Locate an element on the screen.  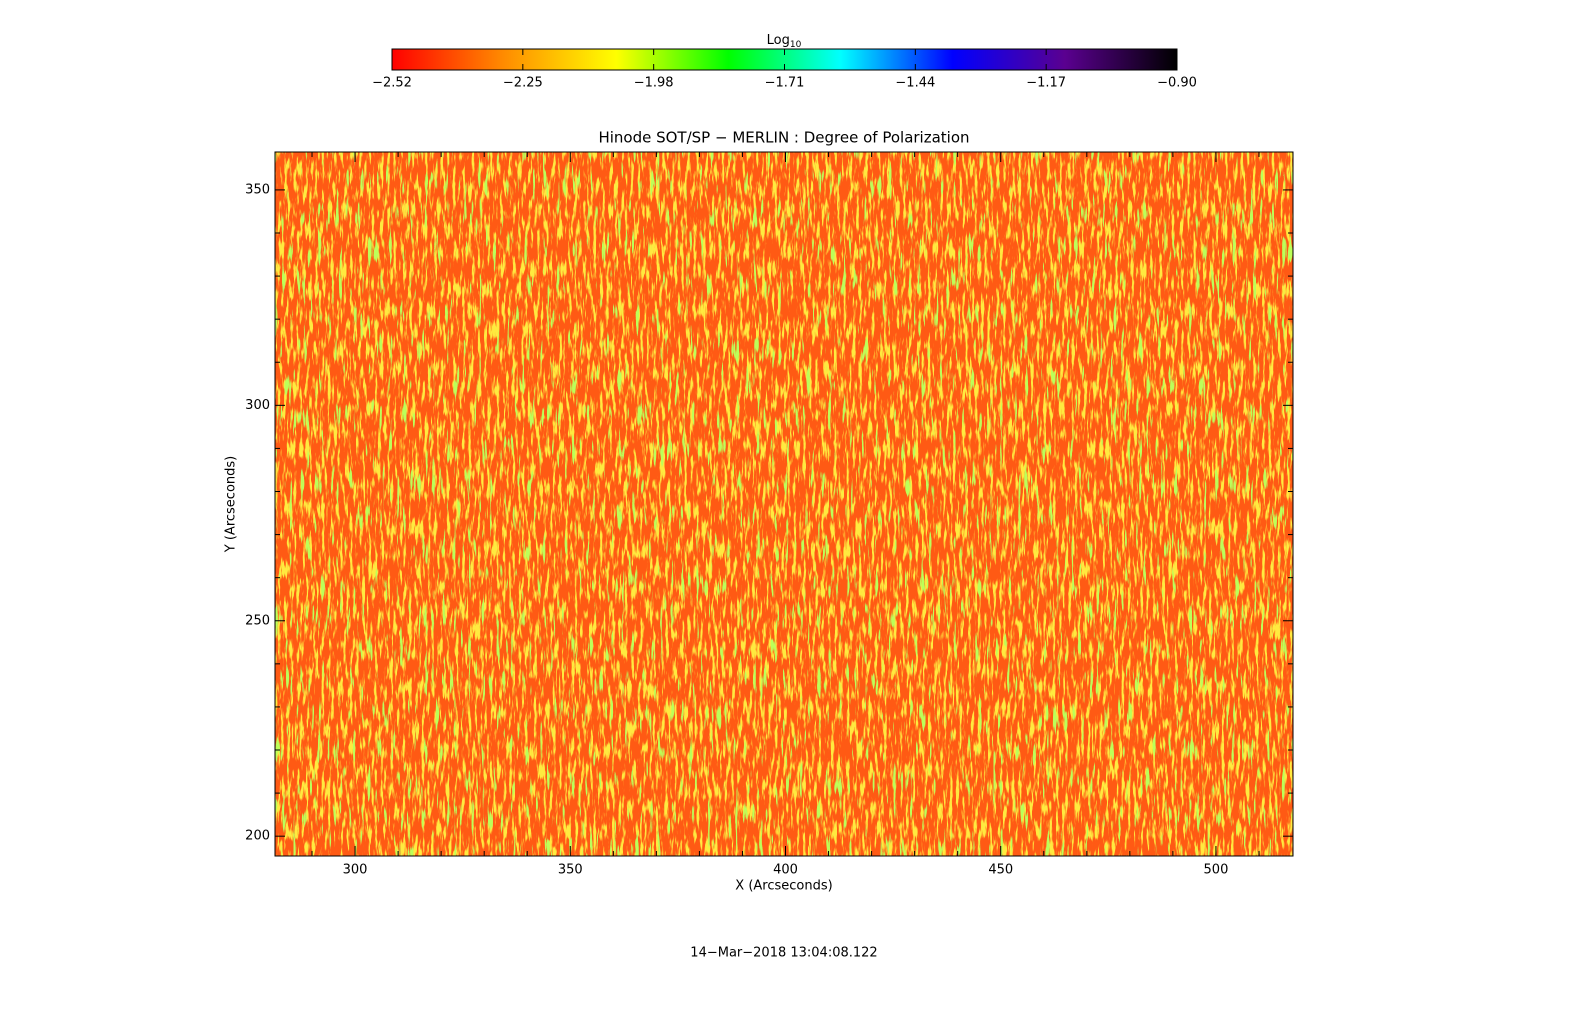
colorbar-tick-label: −1.71 is located at coordinates (785, 83).